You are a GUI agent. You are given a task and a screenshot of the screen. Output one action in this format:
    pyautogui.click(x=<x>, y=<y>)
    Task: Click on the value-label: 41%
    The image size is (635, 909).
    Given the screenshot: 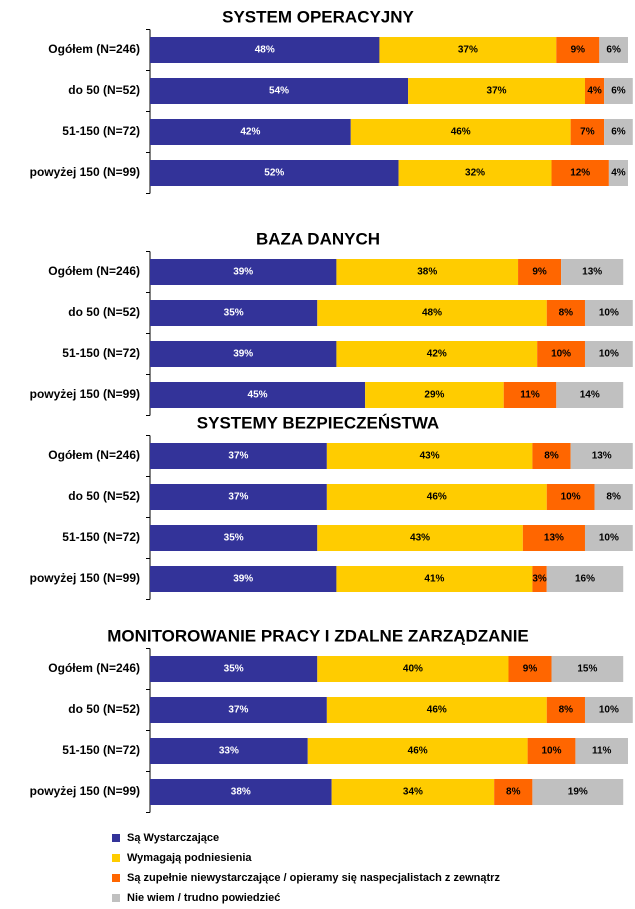 What is the action you would take?
    pyautogui.click(x=434, y=579)
    